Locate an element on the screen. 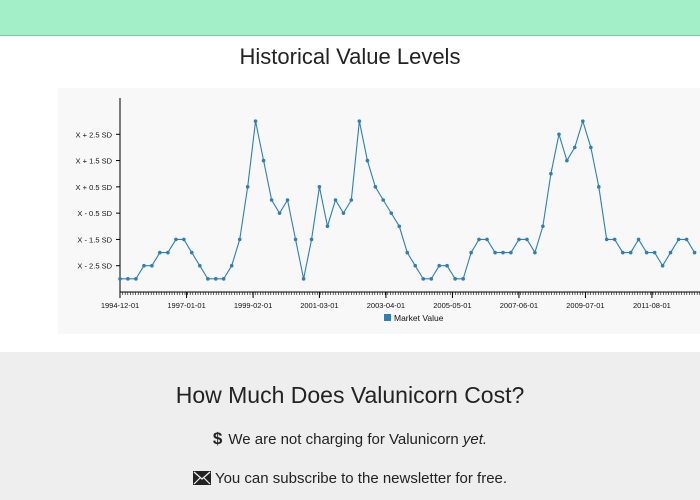 This screenshot has width=700, height=500. y-tick-label: X + 2.5 SD is located at coordinates (94, 134).